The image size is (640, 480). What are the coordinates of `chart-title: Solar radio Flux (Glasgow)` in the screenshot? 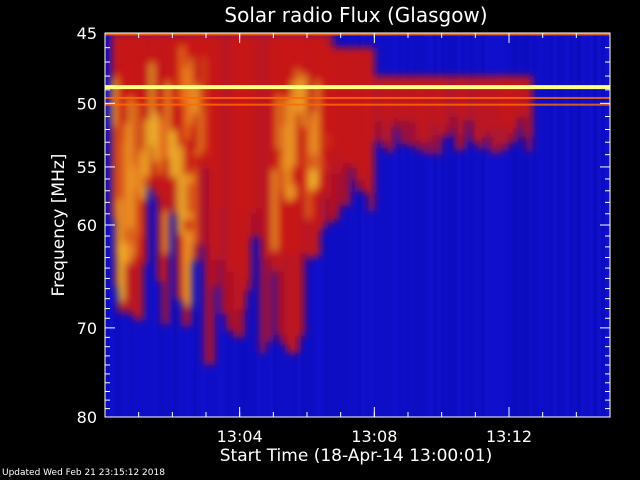 It's located at (355, 15).